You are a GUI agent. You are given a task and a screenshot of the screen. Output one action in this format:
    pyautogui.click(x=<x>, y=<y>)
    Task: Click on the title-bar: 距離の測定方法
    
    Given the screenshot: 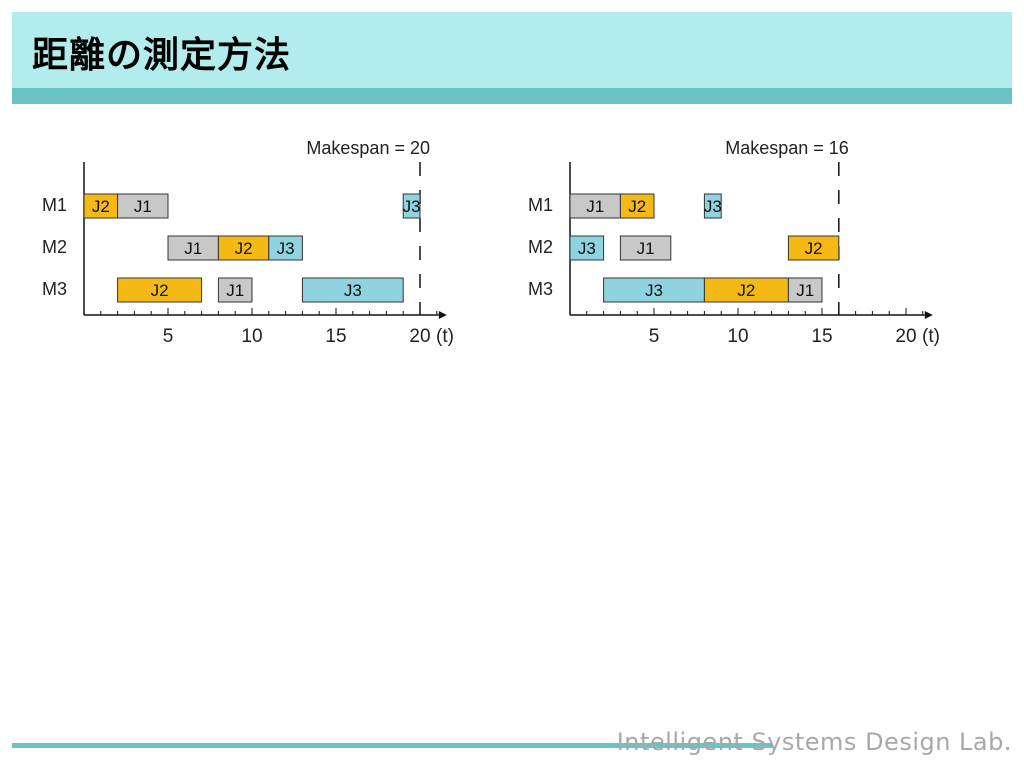 What is the action you would take?
    pyautogui.click(x=512, y=50)
    